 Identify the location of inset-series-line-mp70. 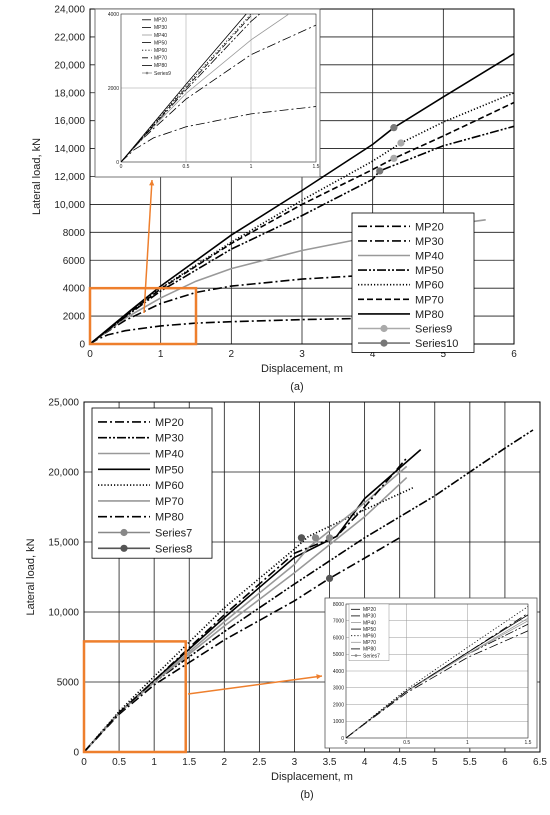
(187, 88).